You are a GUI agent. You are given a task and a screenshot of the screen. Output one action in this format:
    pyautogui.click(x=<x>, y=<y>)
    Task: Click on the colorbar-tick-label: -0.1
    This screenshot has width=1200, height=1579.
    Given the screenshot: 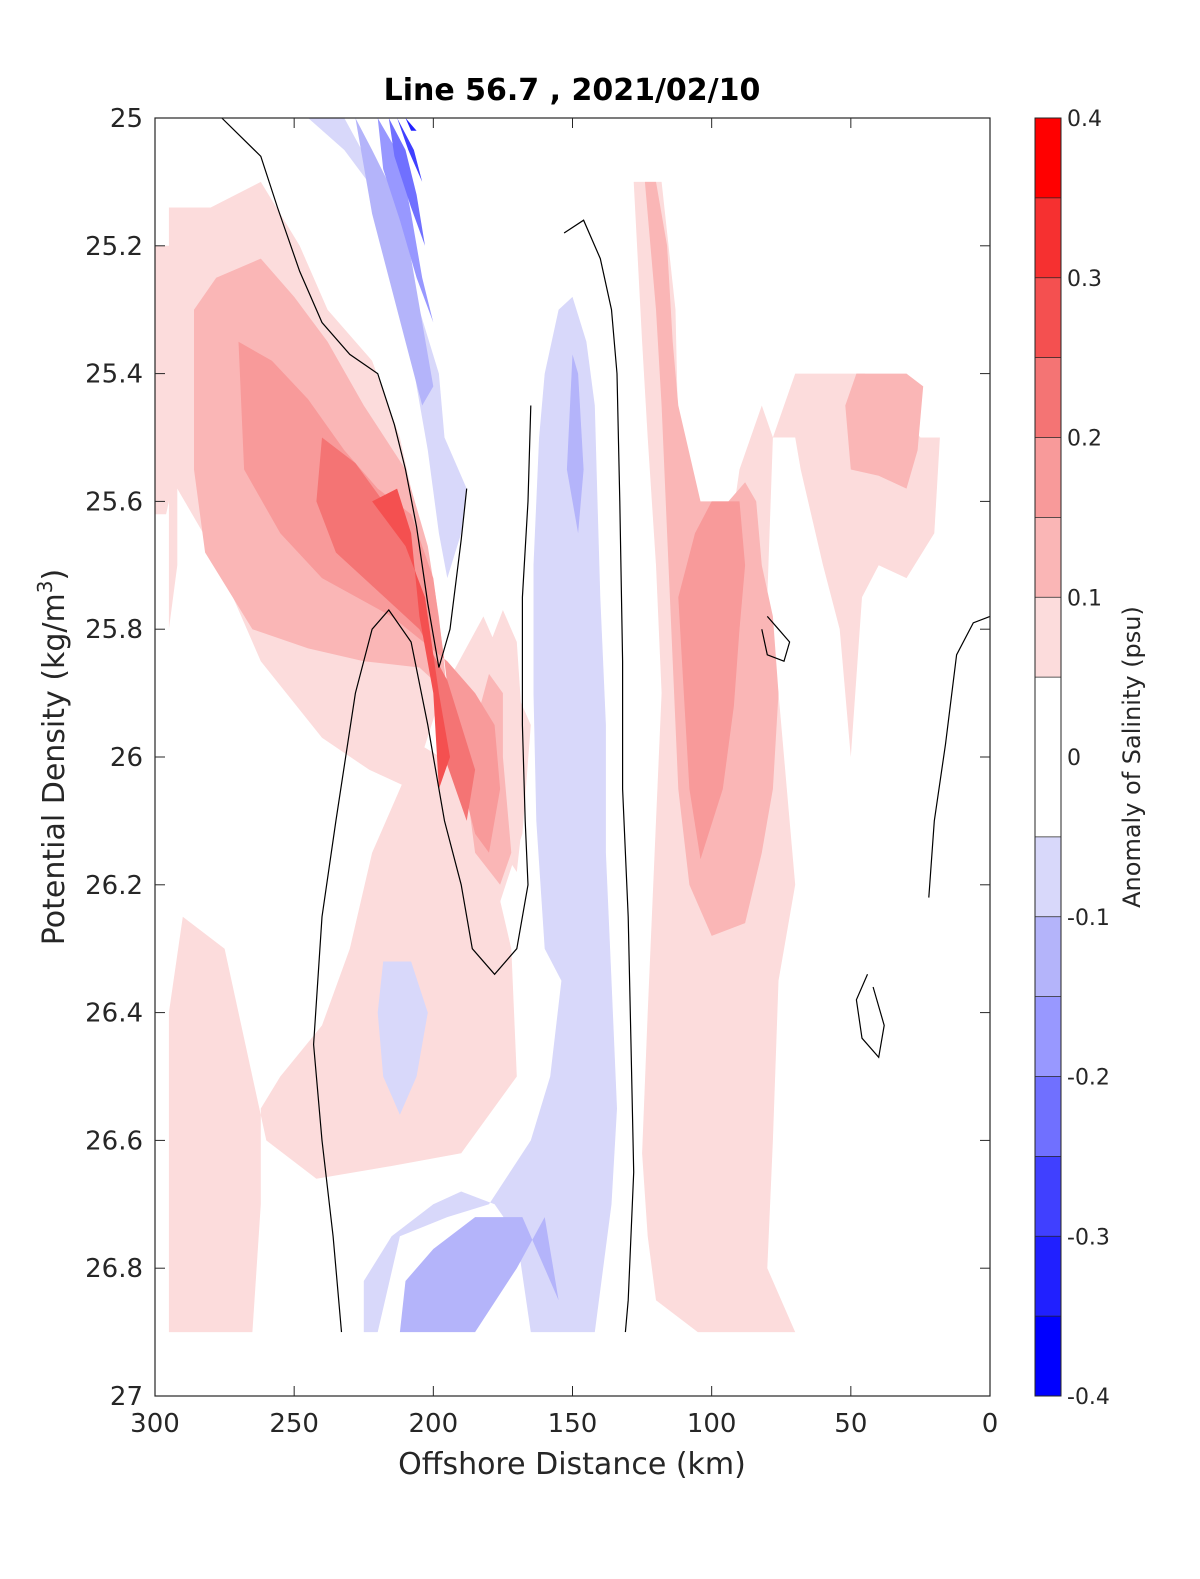 What is the action you would take?
    pyautogui.click(x=1088, y=918)
    